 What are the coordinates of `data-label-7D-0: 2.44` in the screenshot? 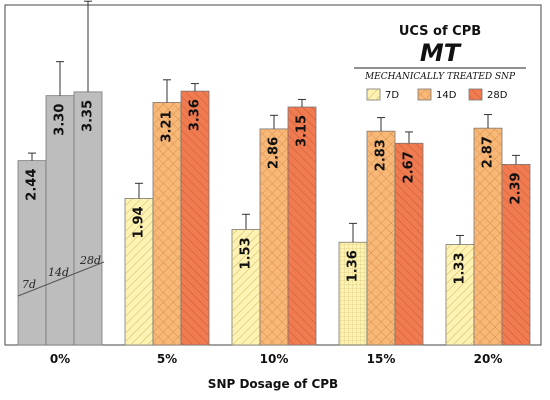 It's located at (32, 185).